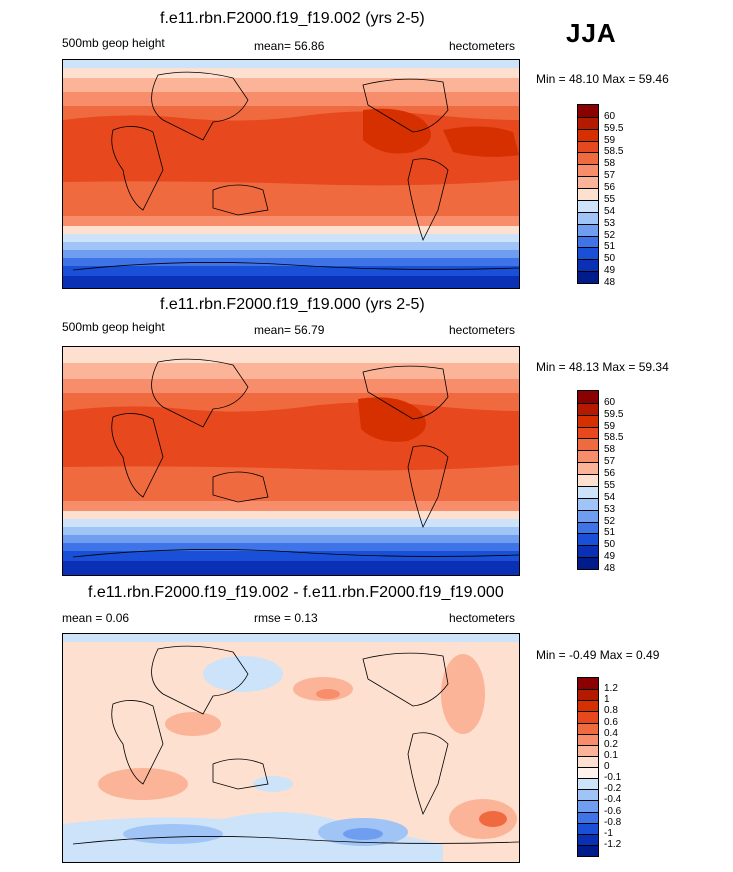 The height and width of the screenshot is (872, 733). I want to click on colorbar-tick-label: 0.8, so click(611, 711).